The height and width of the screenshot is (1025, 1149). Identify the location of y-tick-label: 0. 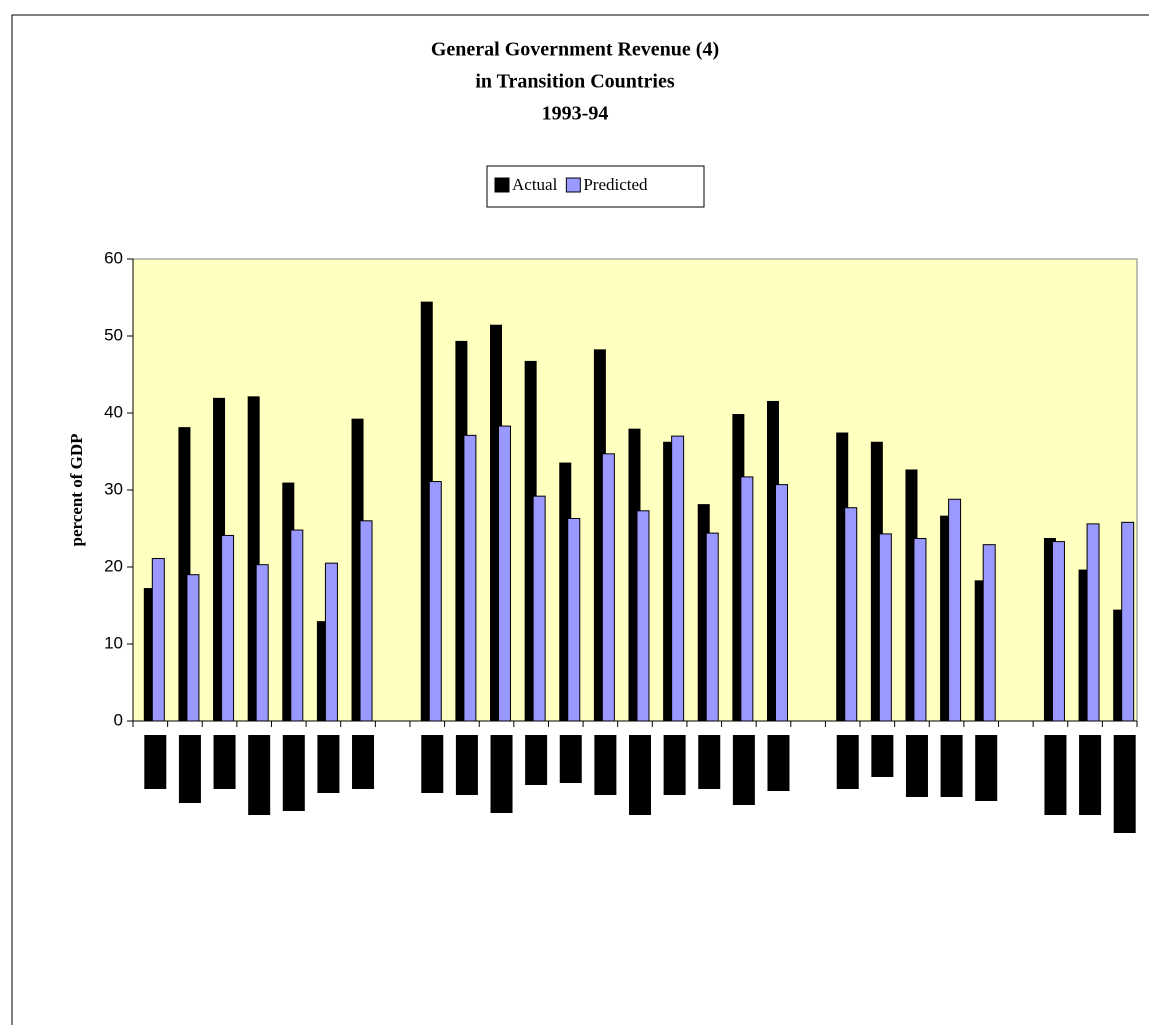
(118, 719).